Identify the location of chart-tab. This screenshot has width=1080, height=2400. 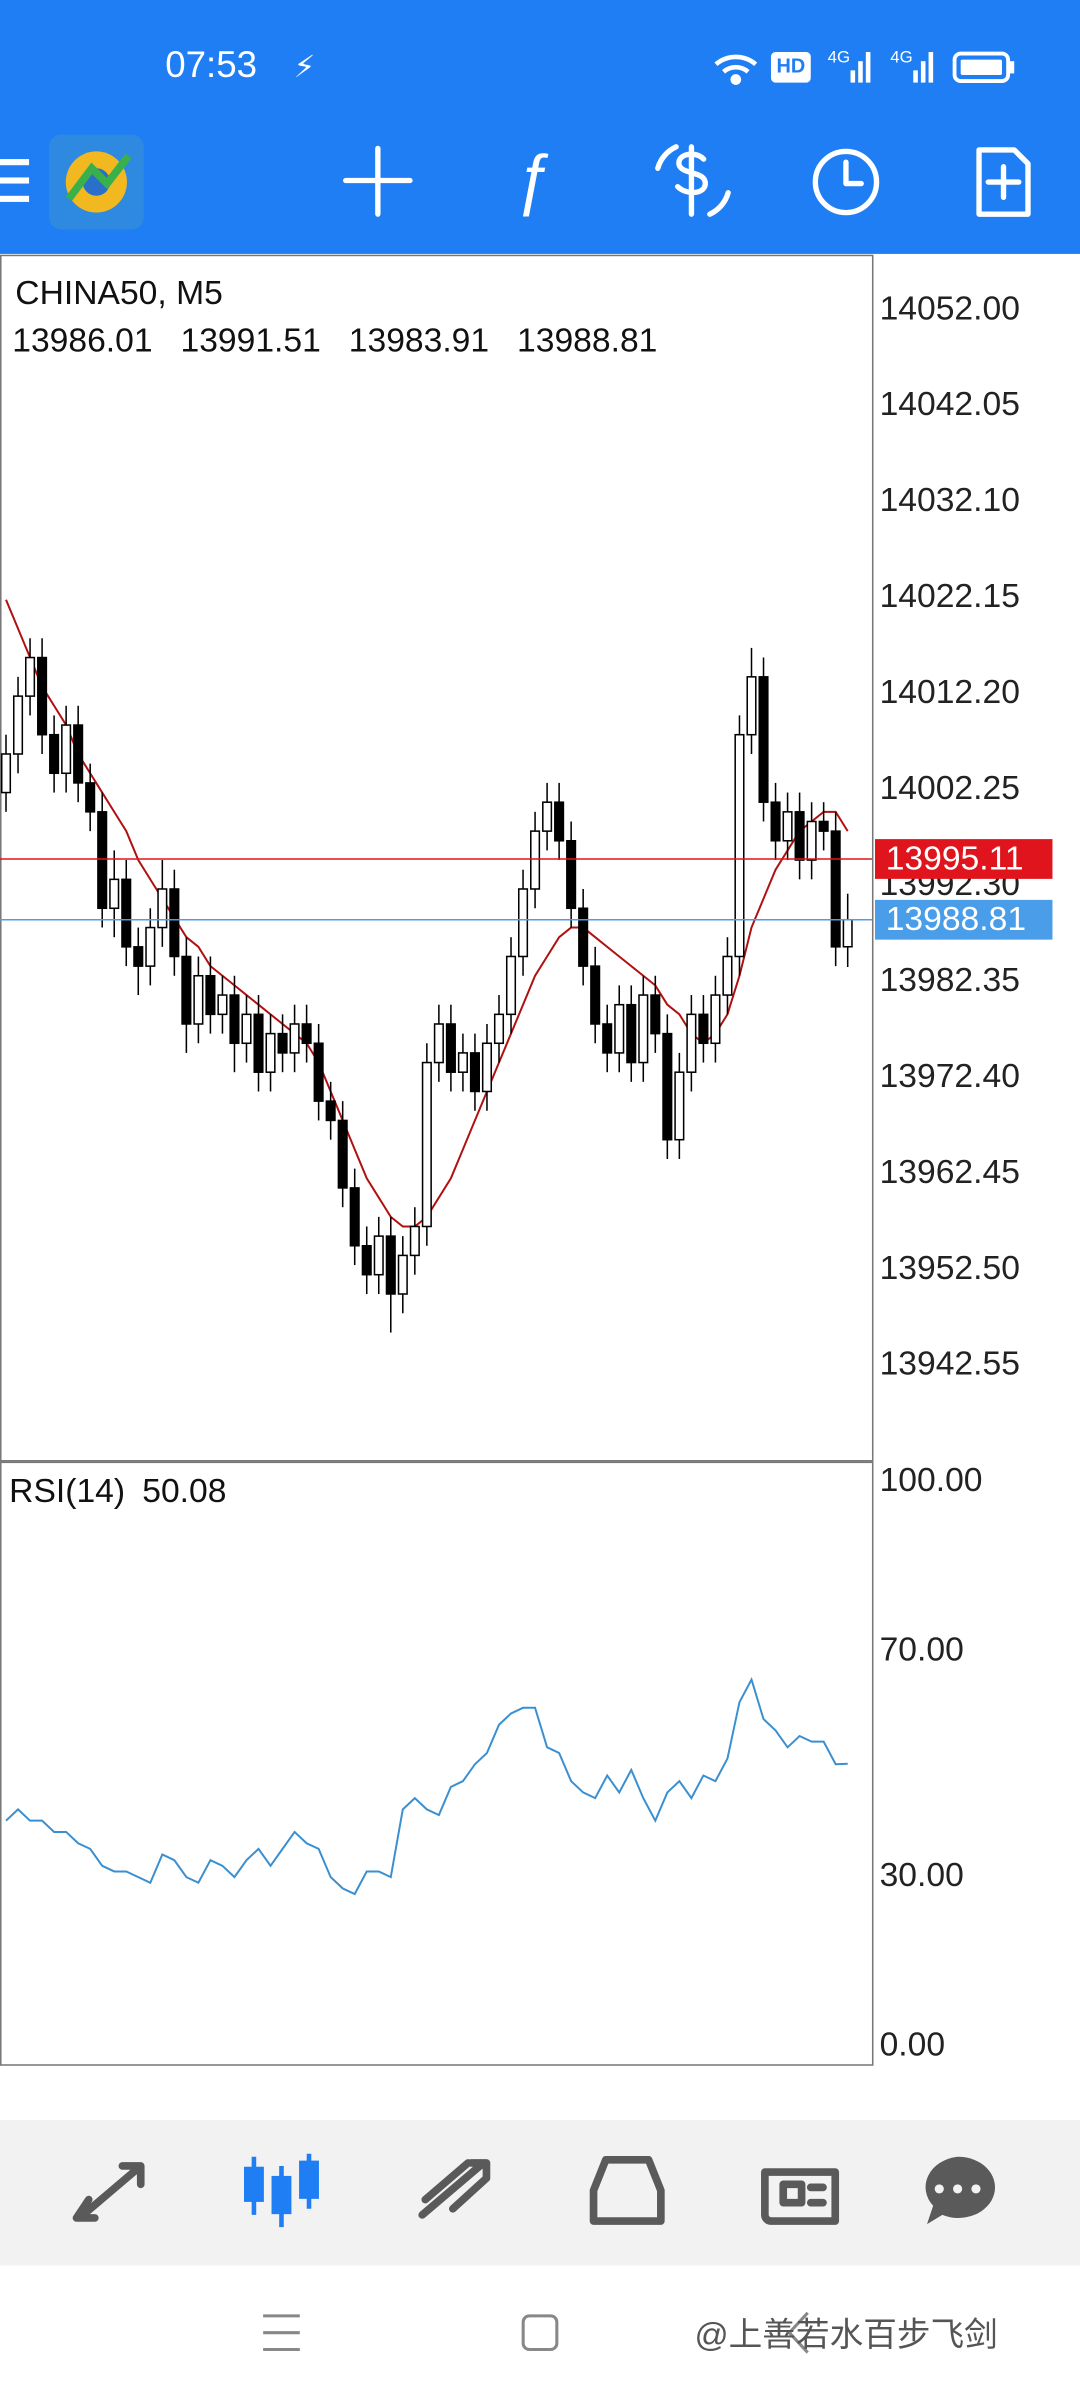
(281, 2190).